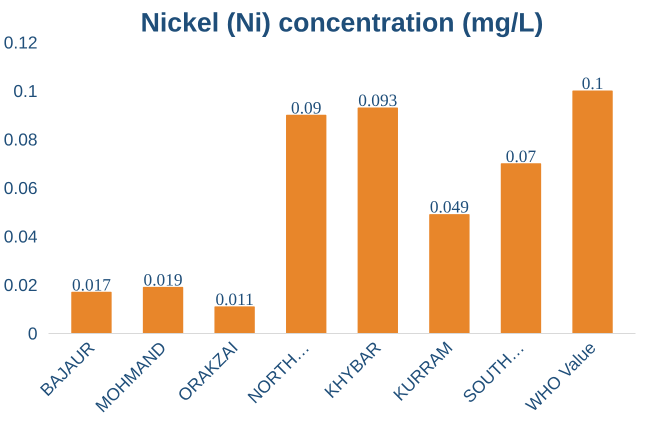 This screenshot has height=434, width=648. Describe the element at coordinates (21, 236) in the screenshot. I see `y-tick-label: 0.04` at that location.